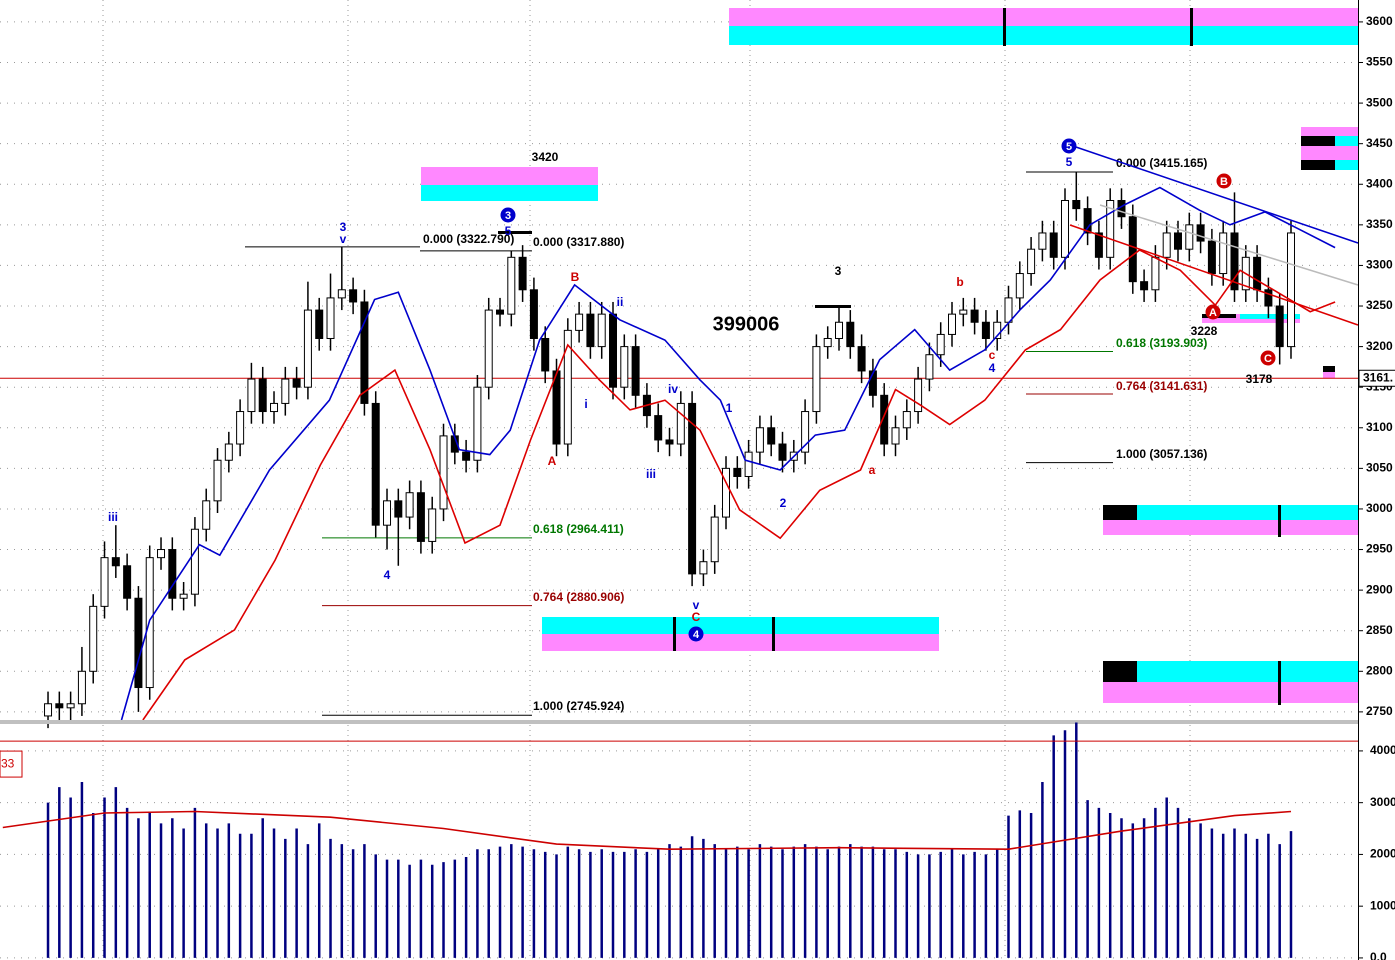 This screenshot has width=1395, height=960. Describe the element at coordinates (1069, 162) in the screenshot. I see `wave-label: 5` at that location.